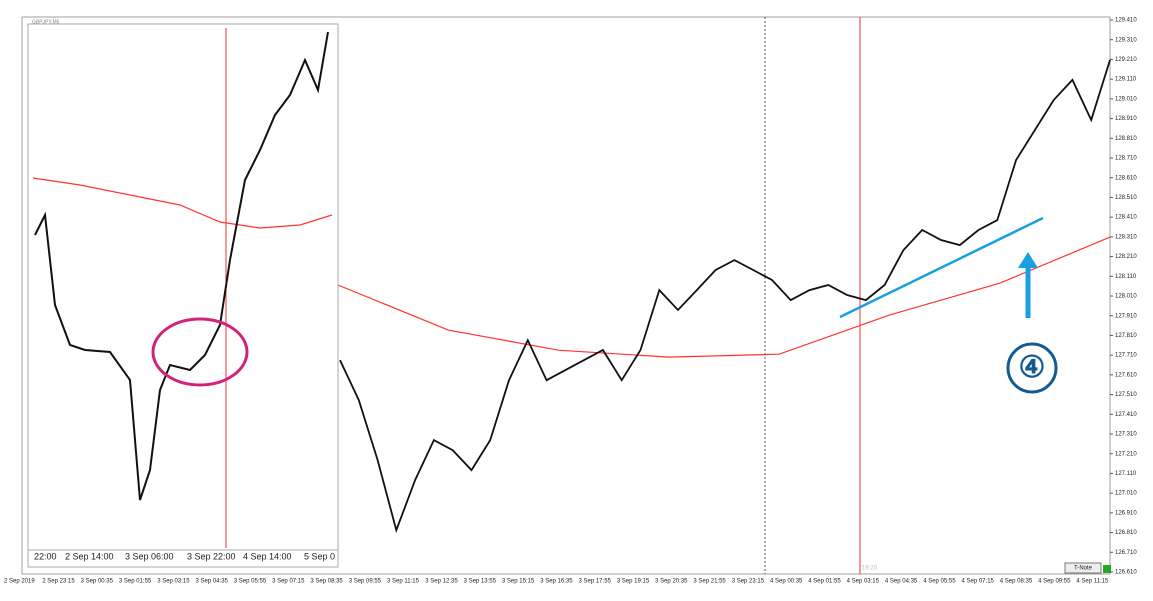  What do you see at coordinates (1126, 356) in the screenshot?
I see `y-tick-label: 127.710` at bounding box center [1126, 356].